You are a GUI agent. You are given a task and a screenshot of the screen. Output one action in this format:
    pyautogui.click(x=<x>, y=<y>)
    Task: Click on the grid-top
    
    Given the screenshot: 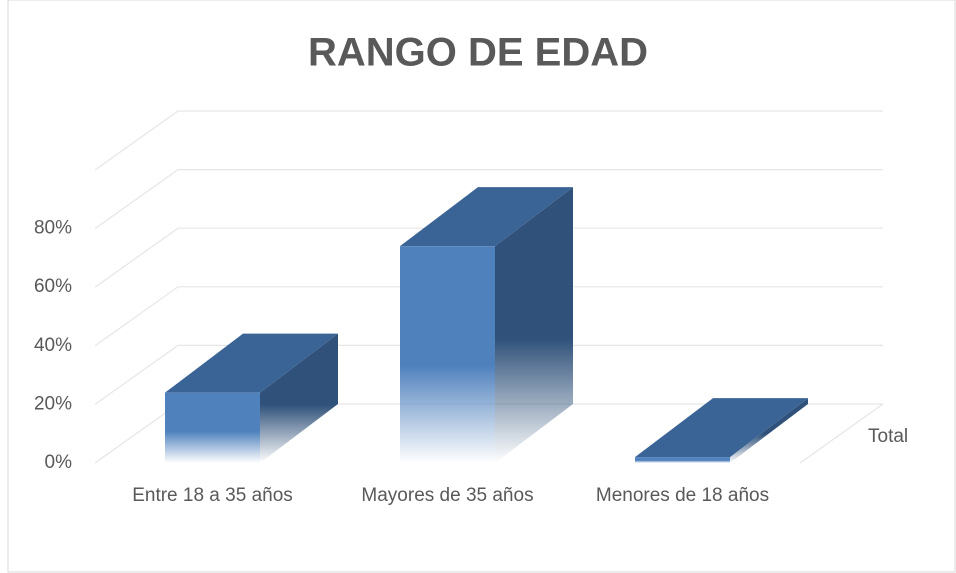 What is the action you would take?
    pyautogui.click(x=488, y=140)
    